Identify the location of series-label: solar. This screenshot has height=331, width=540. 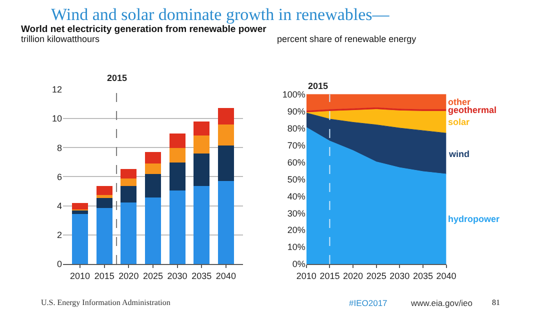
(459, 122).